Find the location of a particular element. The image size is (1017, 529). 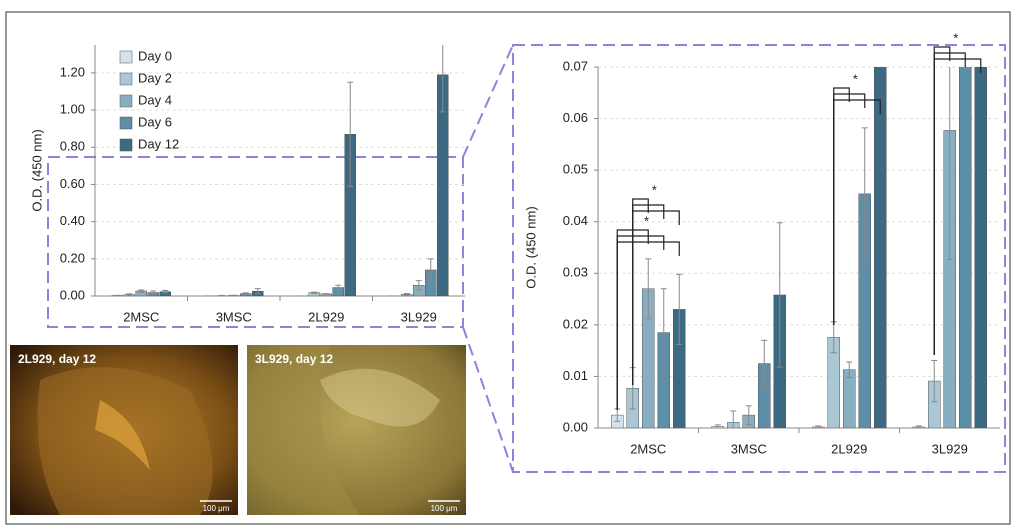

y-tick-label: 1.00 is located at coordinates (72, 109).